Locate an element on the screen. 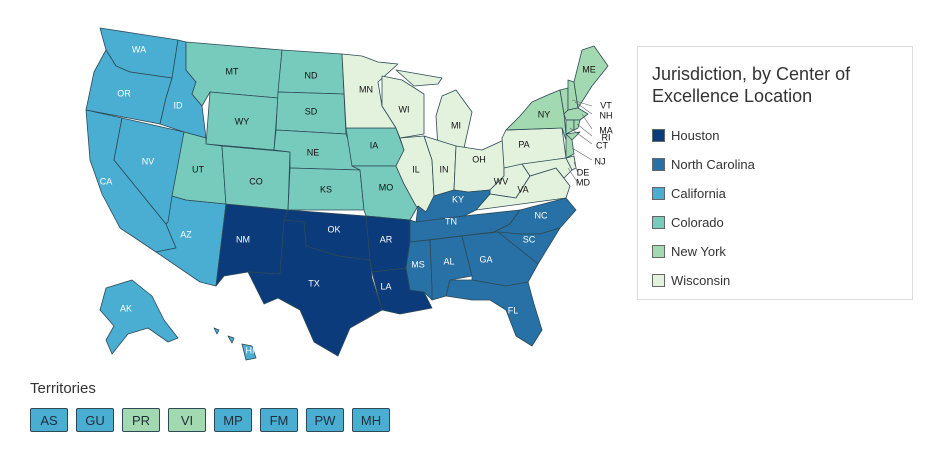 The image size is (930, 476). state-label-sd: SD is located at coordinates (311, 111).